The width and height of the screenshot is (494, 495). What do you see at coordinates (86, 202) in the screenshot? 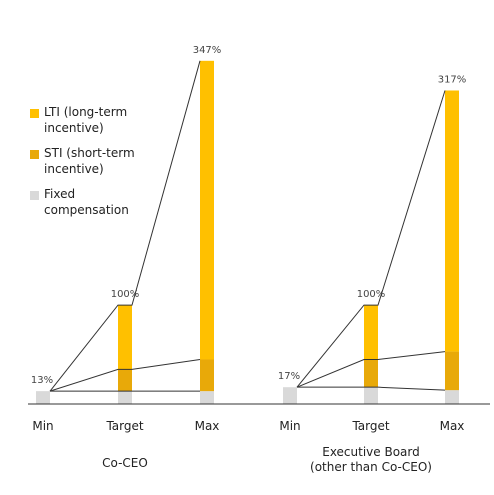
I see `legend-label-fixed: Fixed compensation` at bounding box center [86, 202].